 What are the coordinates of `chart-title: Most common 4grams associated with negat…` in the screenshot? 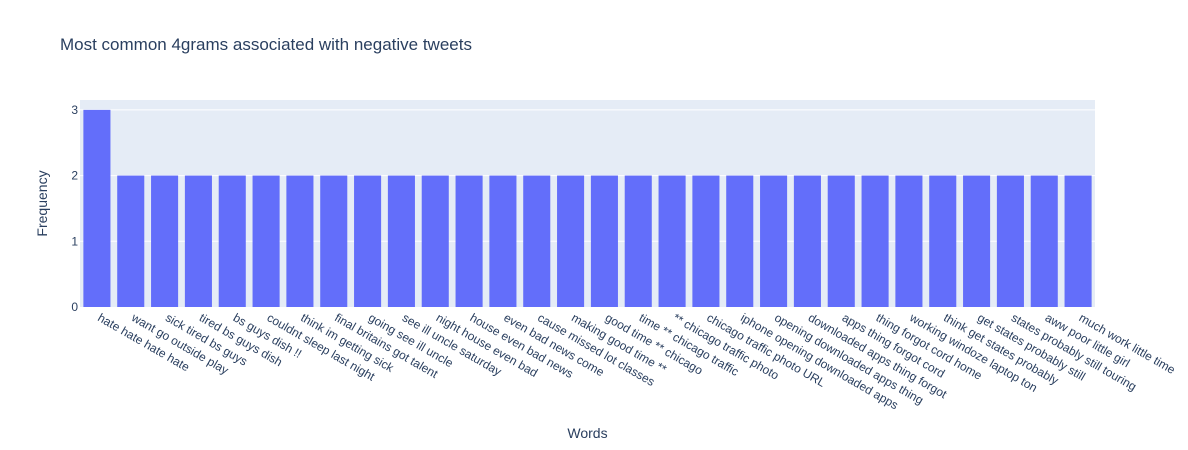 It's located at (266, 44).